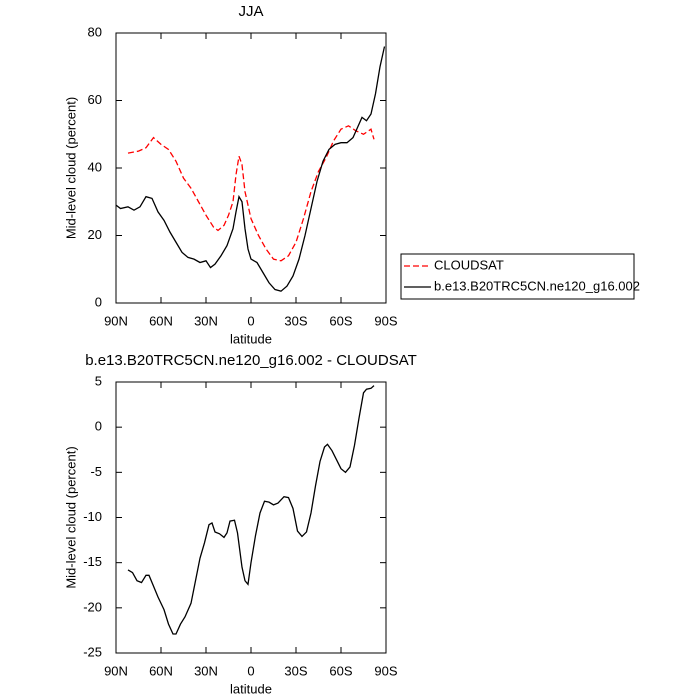 Image resolution: width=700 pixels, height=700 pixels. I want to click on y-tick-label: -15, so click(92, 561).